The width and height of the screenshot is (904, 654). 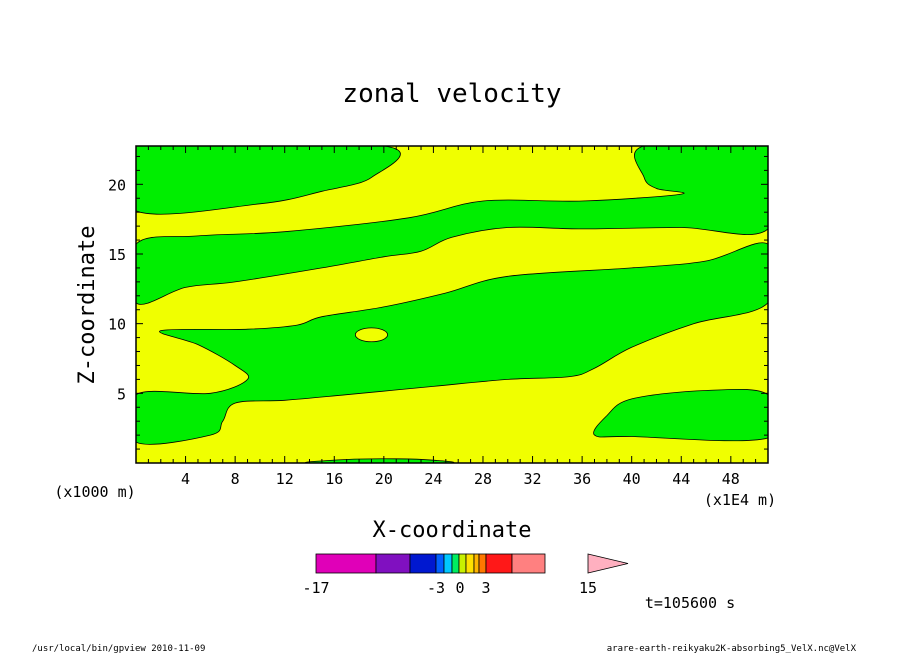 What do you see at coordinates (451, 94) in the screenshot?
I see `chart-title: zonal velocity` at bounding box center [451, 94].